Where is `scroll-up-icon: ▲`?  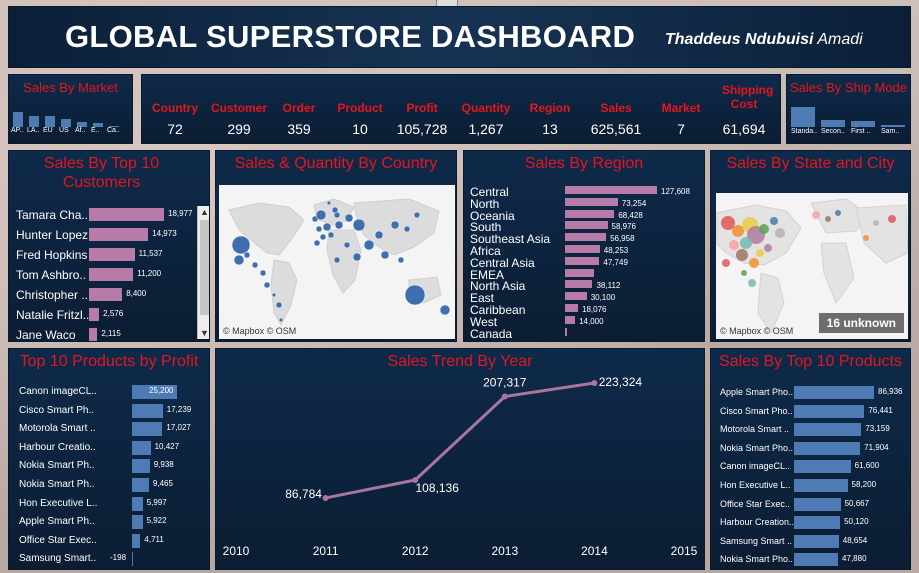
scroll-up-icon: ▲ is located at coordinates (204, 212).